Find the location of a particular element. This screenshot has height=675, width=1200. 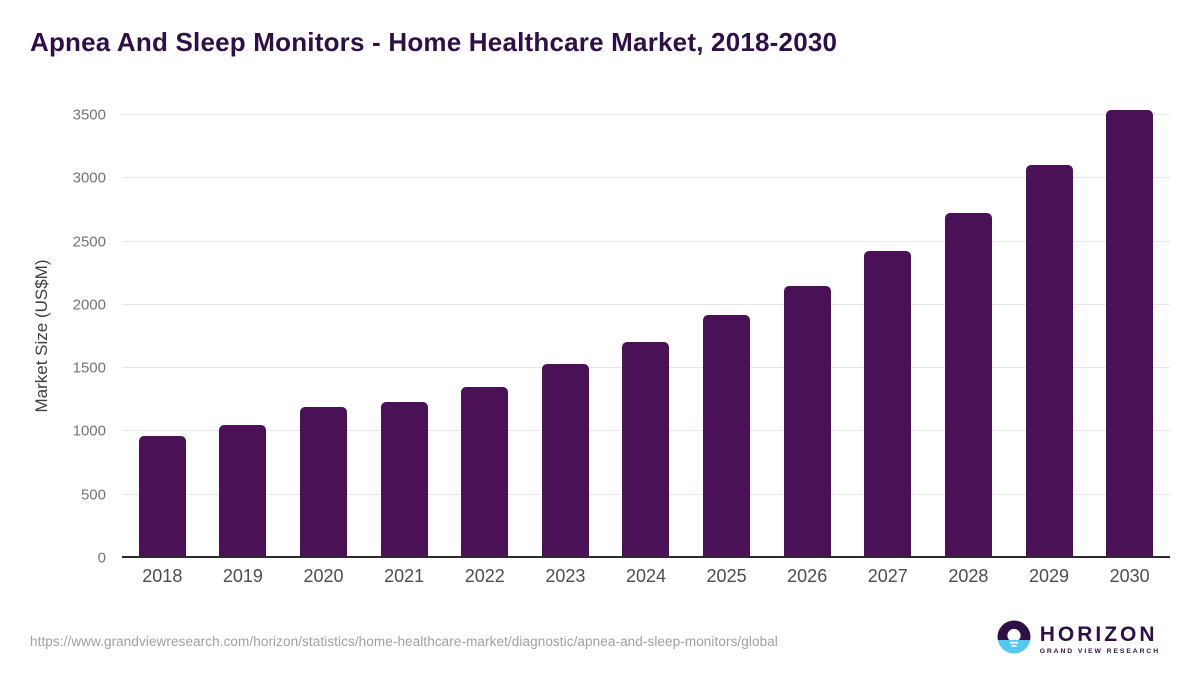

x-tick-label: 2018 is located at coordinates (162, 576).